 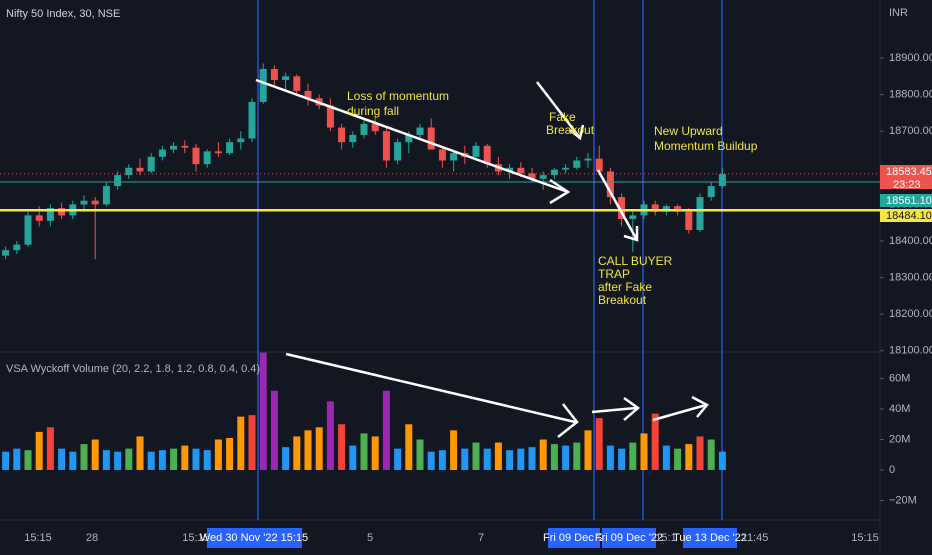 What do you see at coordinates (574, 538) in the screenshot?
I see `x-tick-label: Fri 09 Dec '2` at bounding box center [574, 538].